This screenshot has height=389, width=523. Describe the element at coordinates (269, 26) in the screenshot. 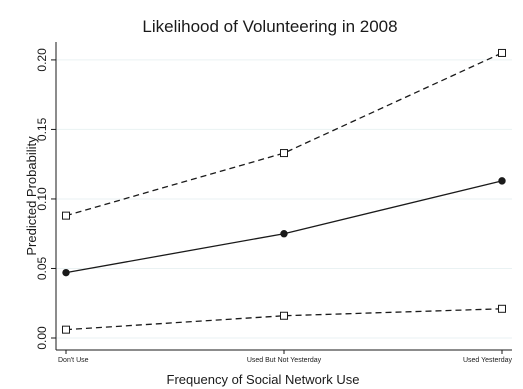

I see `chart-title: Likelihood of Volunteering in 2008` at that location.